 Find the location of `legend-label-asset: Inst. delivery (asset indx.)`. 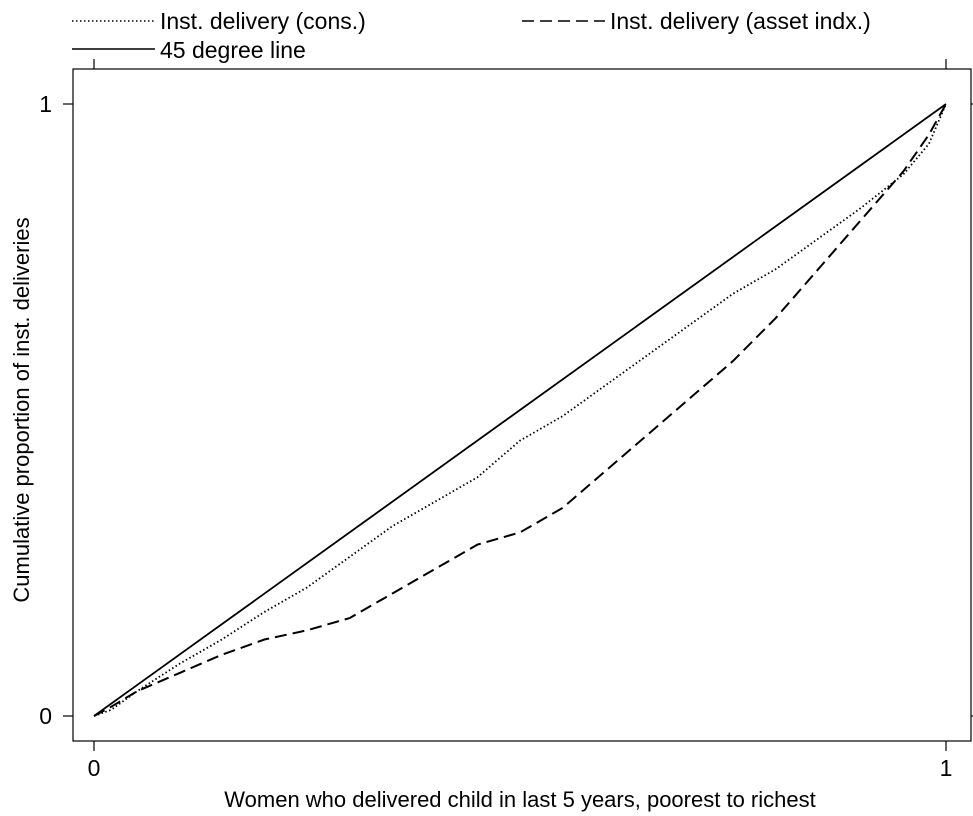

legend-label-asset: Inst. delivery (asset indx.) is located at coordinates (740, 21).